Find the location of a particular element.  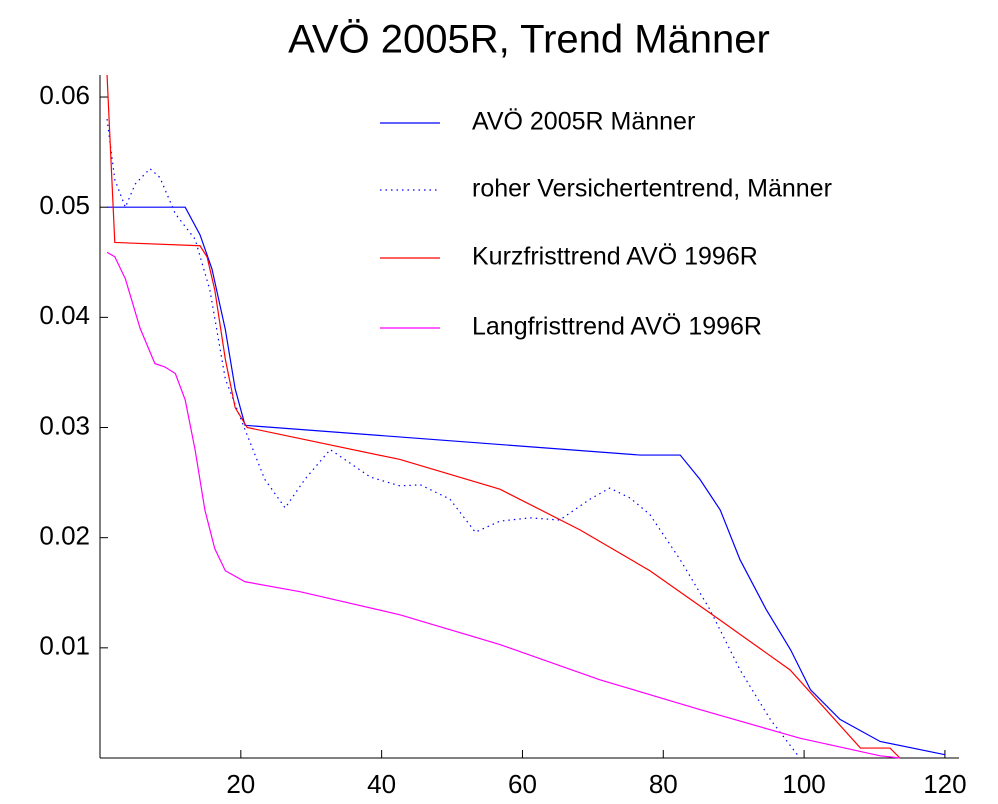

legend-label: roher Versichertentrend, Männer is located at coordinates (652, 189).